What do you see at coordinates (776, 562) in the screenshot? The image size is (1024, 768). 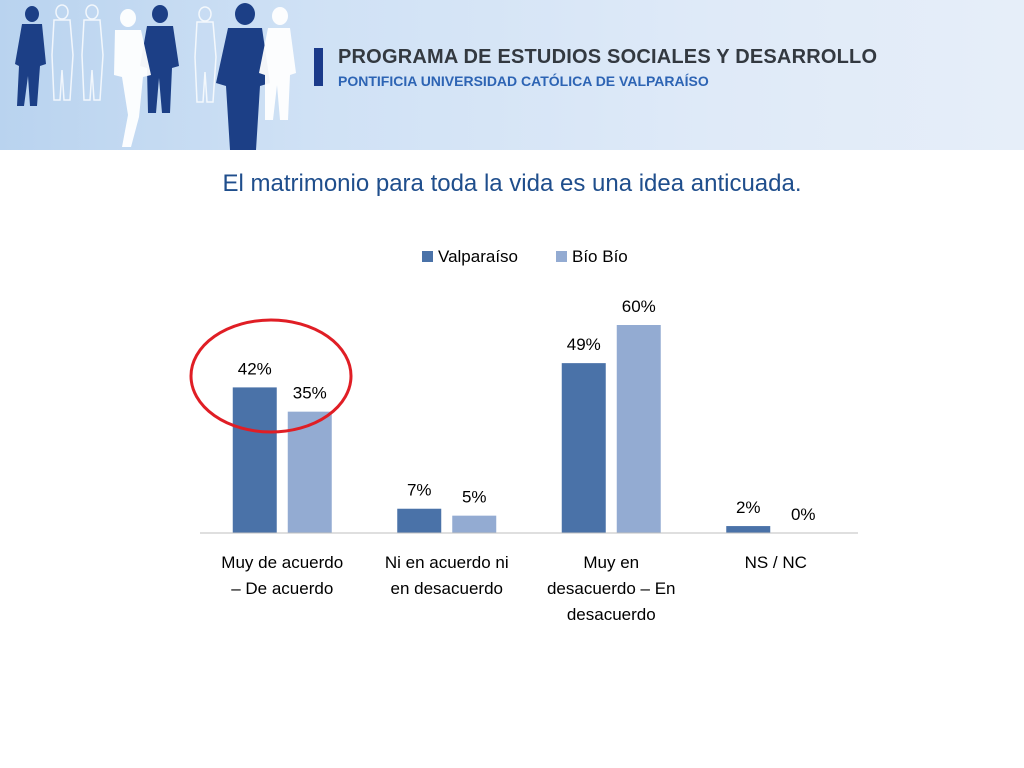 I see `x-label-3: NS / NC` at bounding box center [776, 562].